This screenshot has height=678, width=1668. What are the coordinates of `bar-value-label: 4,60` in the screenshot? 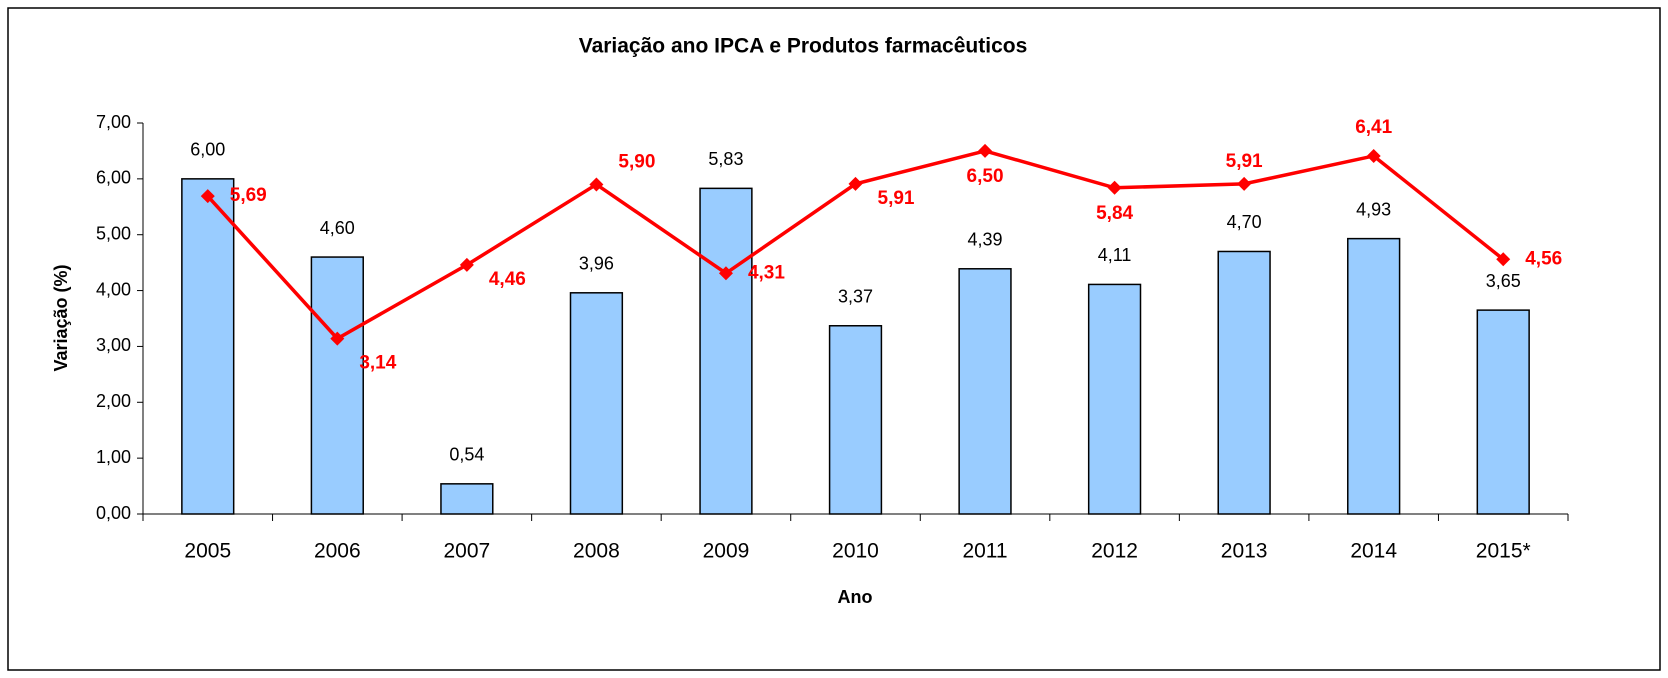 It's located at (337, 228).